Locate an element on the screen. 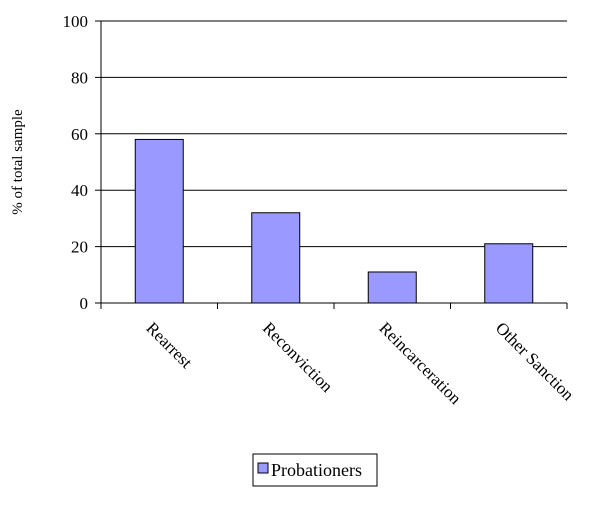  x-category-label: Rearrest is located at coordinates (169, 345).